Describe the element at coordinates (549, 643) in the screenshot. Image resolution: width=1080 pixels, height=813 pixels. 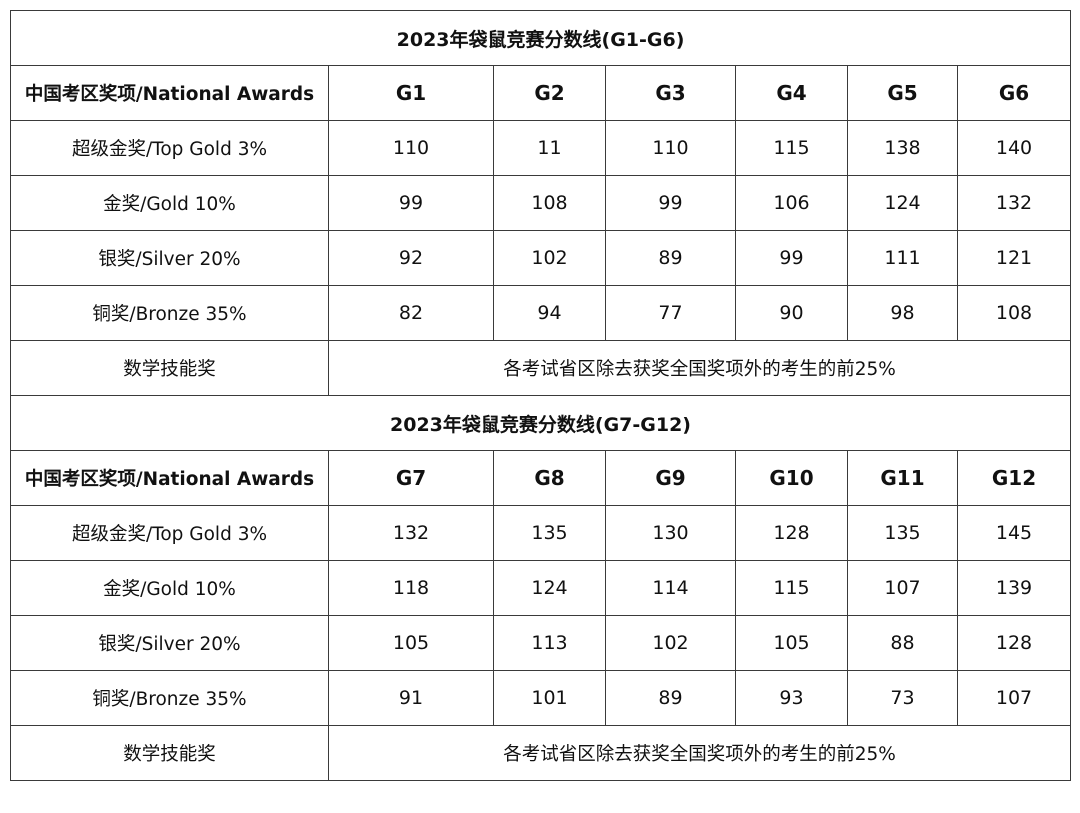
I see `score-cell: 113` at that location.